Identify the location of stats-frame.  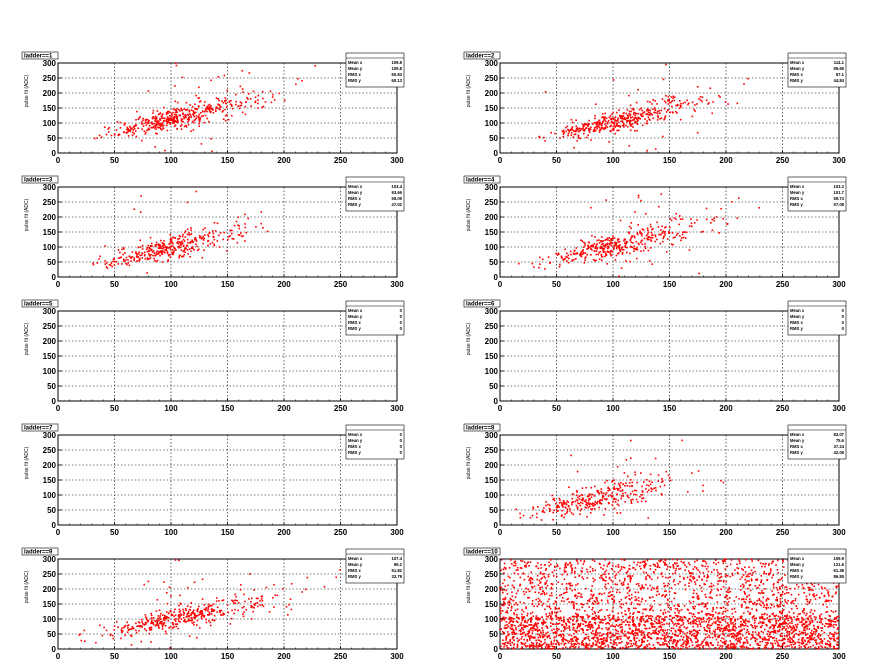
(817, 70).